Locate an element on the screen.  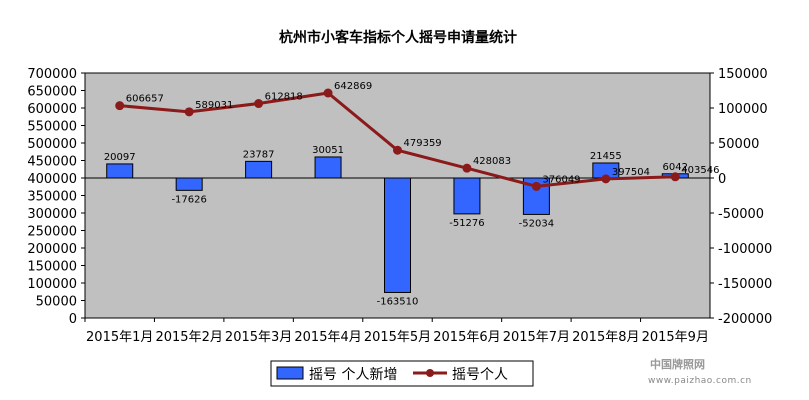
x-tick-label: 2015年2月 is located at coordinates (188, 337).